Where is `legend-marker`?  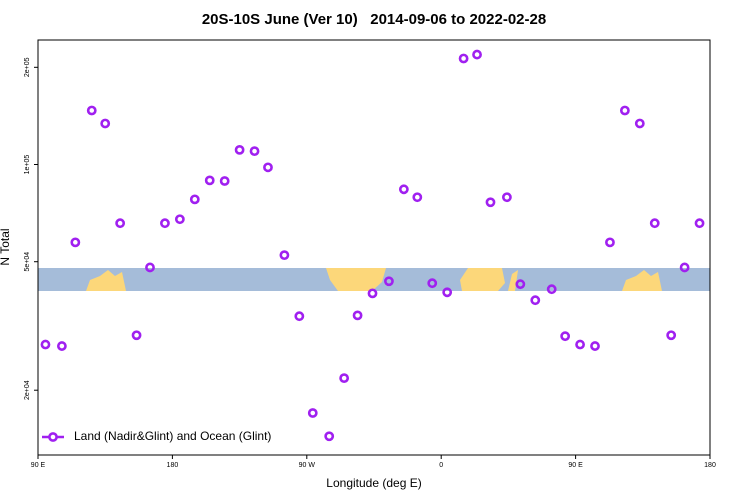 legend-marker is located at coordinates (53, 437).